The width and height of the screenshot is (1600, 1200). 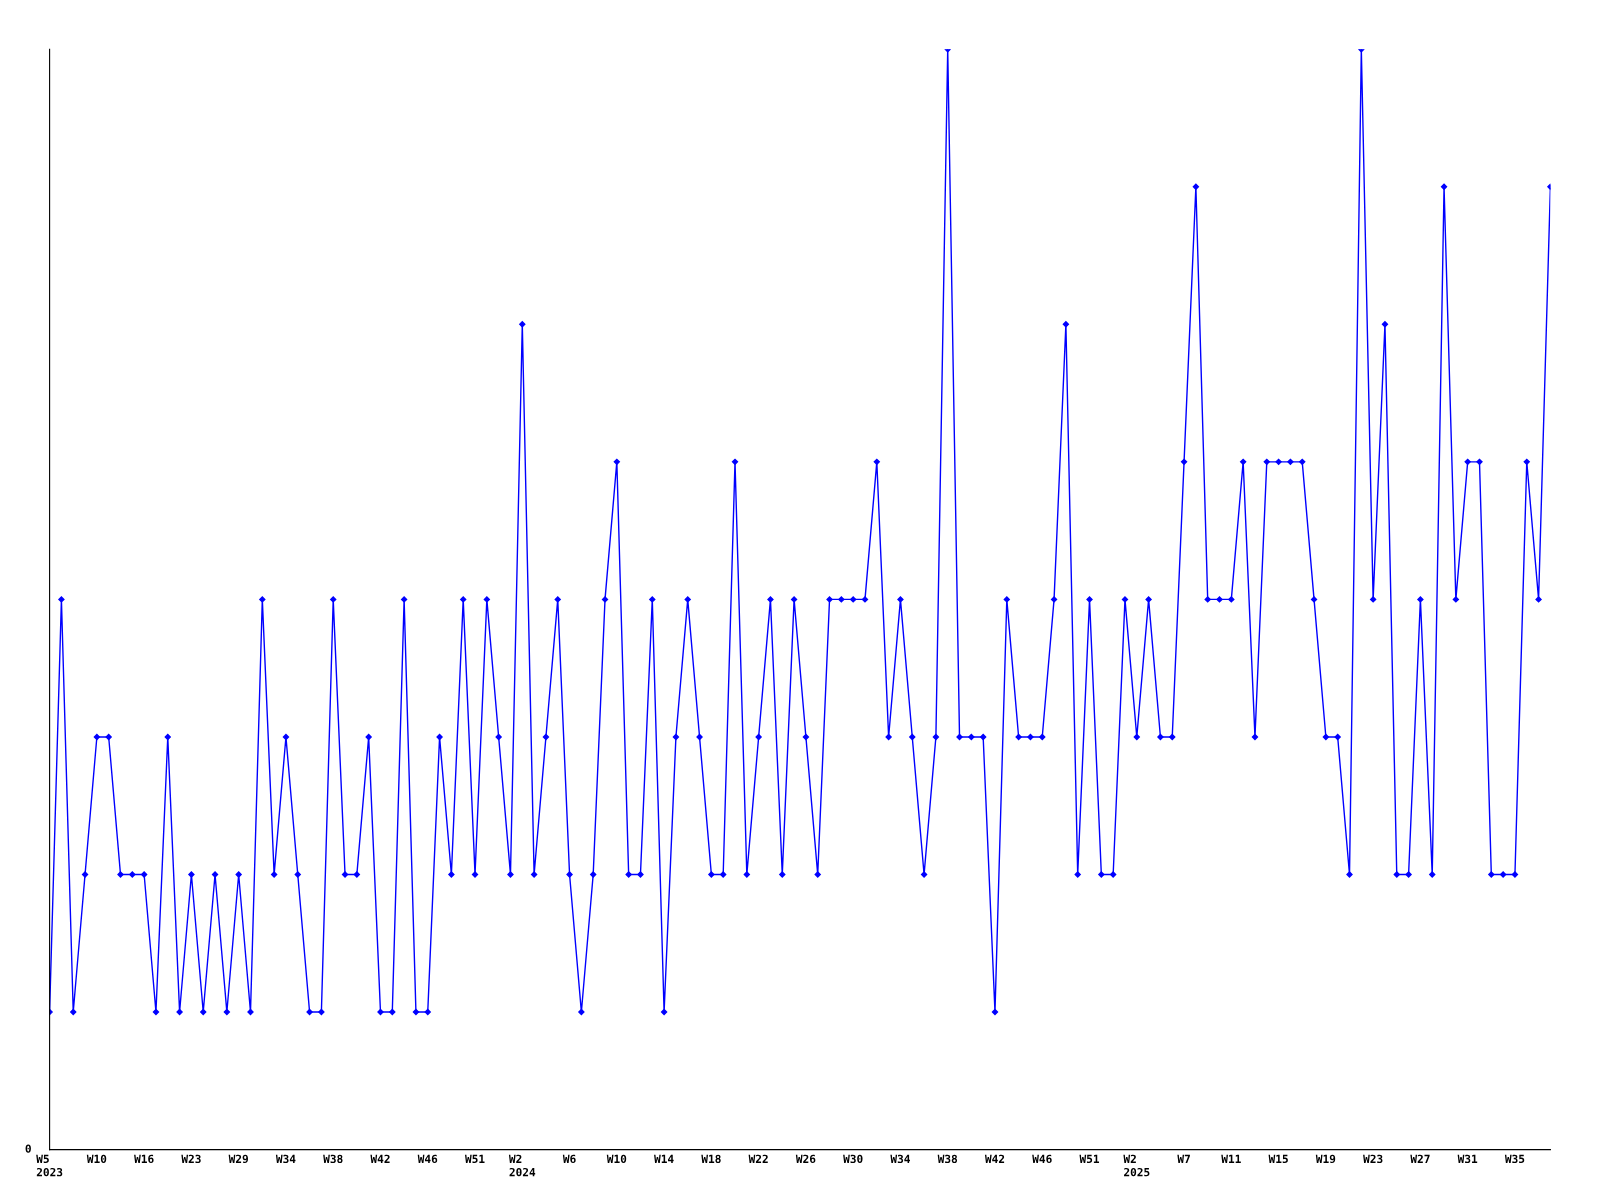 What do you see at coordinates (1467, 1159) in the screenshot?
I see `x-tick-label: W31` at bounding box center [1467, 1159].